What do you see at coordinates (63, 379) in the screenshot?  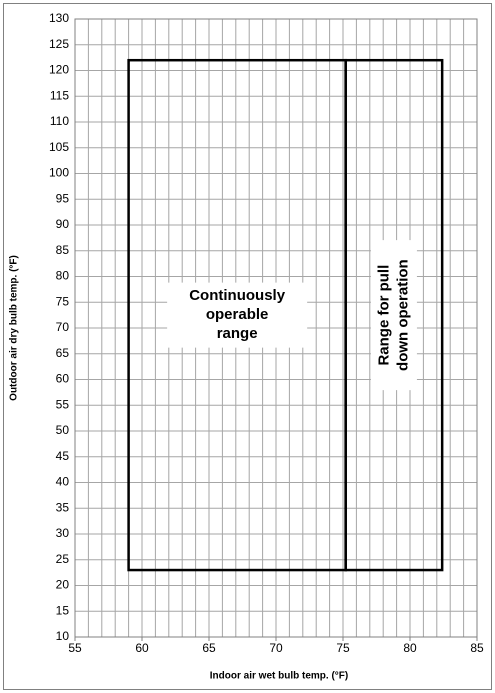 I see `y-tick-label: 60` at bounding box center [63, 379].